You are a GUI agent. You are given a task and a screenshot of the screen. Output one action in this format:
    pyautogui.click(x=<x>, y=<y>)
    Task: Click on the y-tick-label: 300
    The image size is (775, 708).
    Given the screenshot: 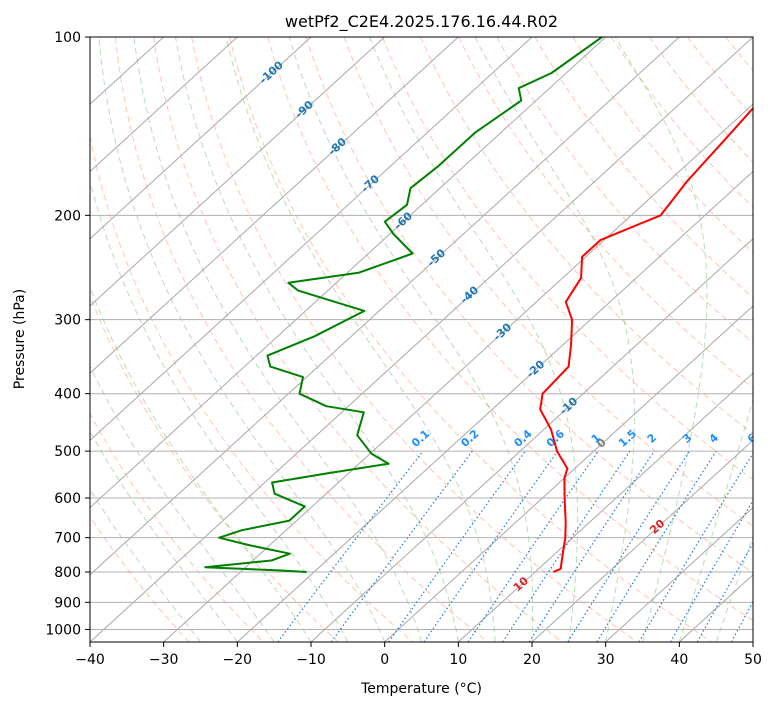 What is the action you would take?
    pyautogui.click(x=67, y=321)
    